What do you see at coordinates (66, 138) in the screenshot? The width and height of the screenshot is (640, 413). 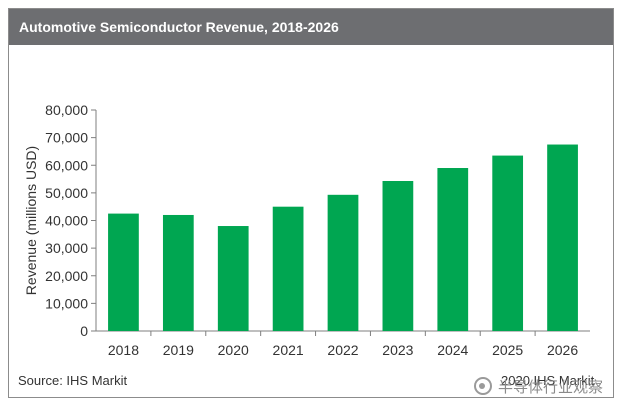 I see `y-tick-label: 70,000` at bounding box center [66, 138].